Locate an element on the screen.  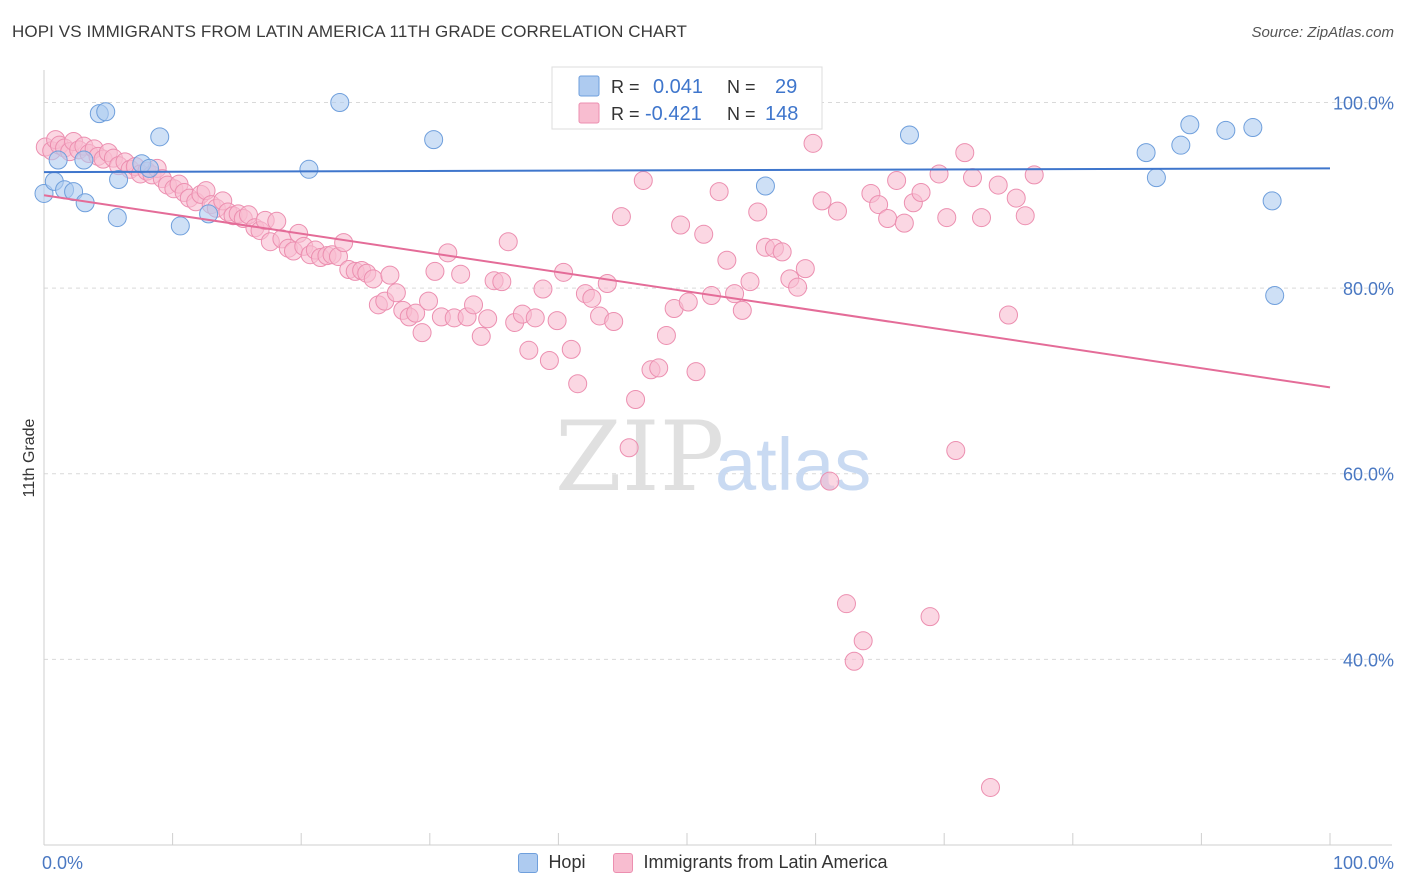
bottom-legend: Hopi Immigrants from Latin America is located at coordinates (703, 862).